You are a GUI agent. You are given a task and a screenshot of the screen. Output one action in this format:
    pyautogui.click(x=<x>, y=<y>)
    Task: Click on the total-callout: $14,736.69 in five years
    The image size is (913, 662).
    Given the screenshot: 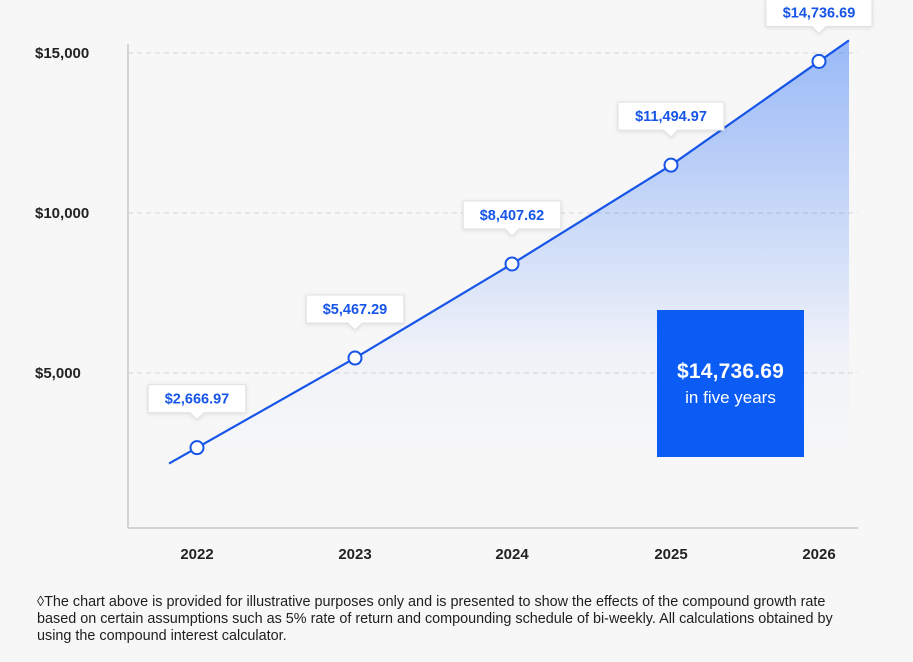 What is the action you would take?
    pyautogui.click(x=730, y=383)
    